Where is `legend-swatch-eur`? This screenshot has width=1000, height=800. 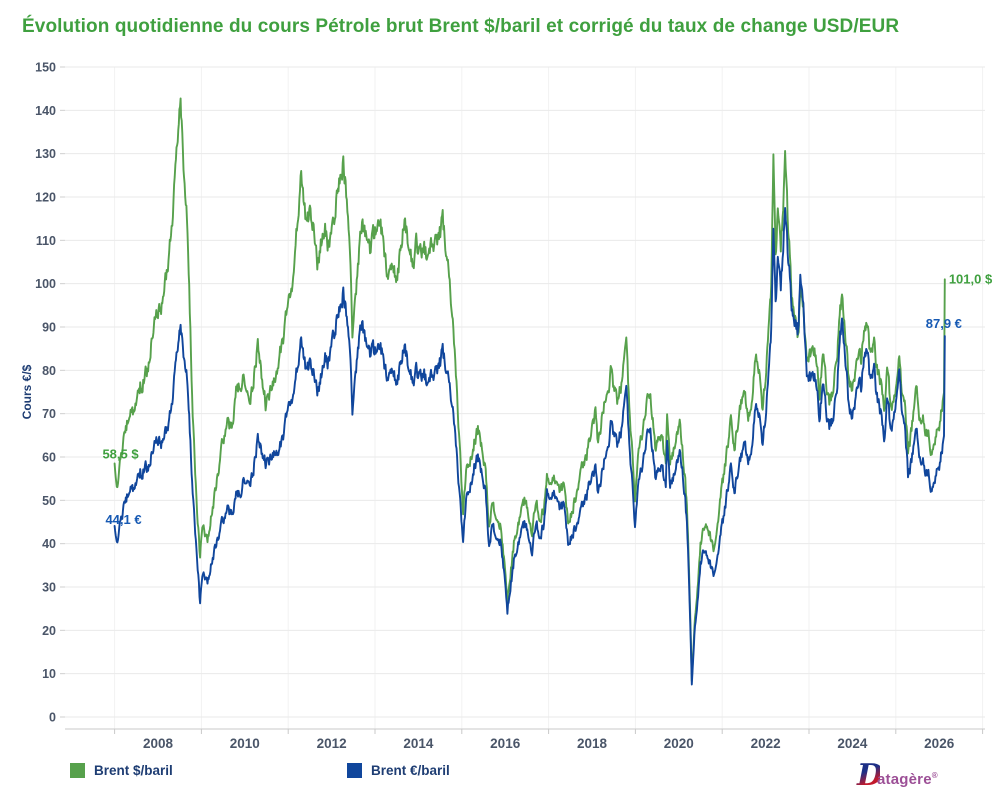
legend-swatch-eur is located at coordinates (354, 770).